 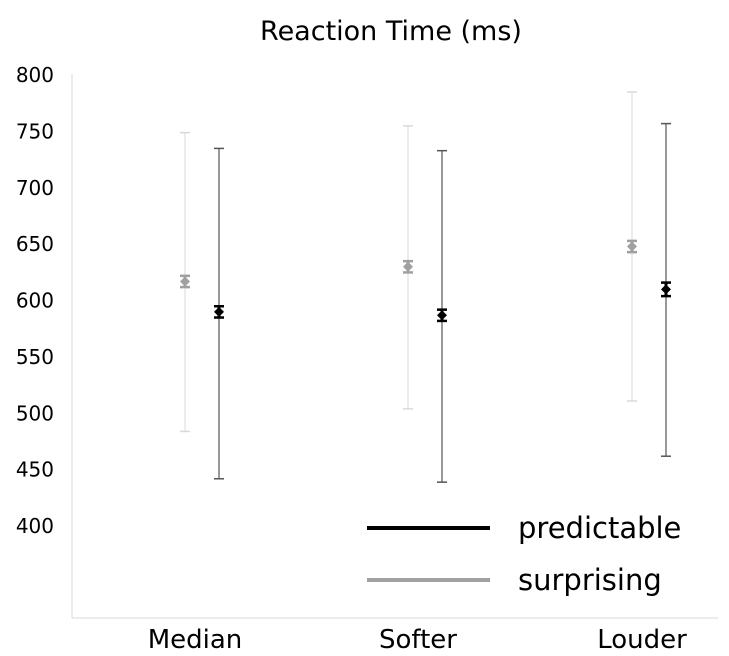 I want to click on y-tick-label: 400, so click(x=35, y=526).